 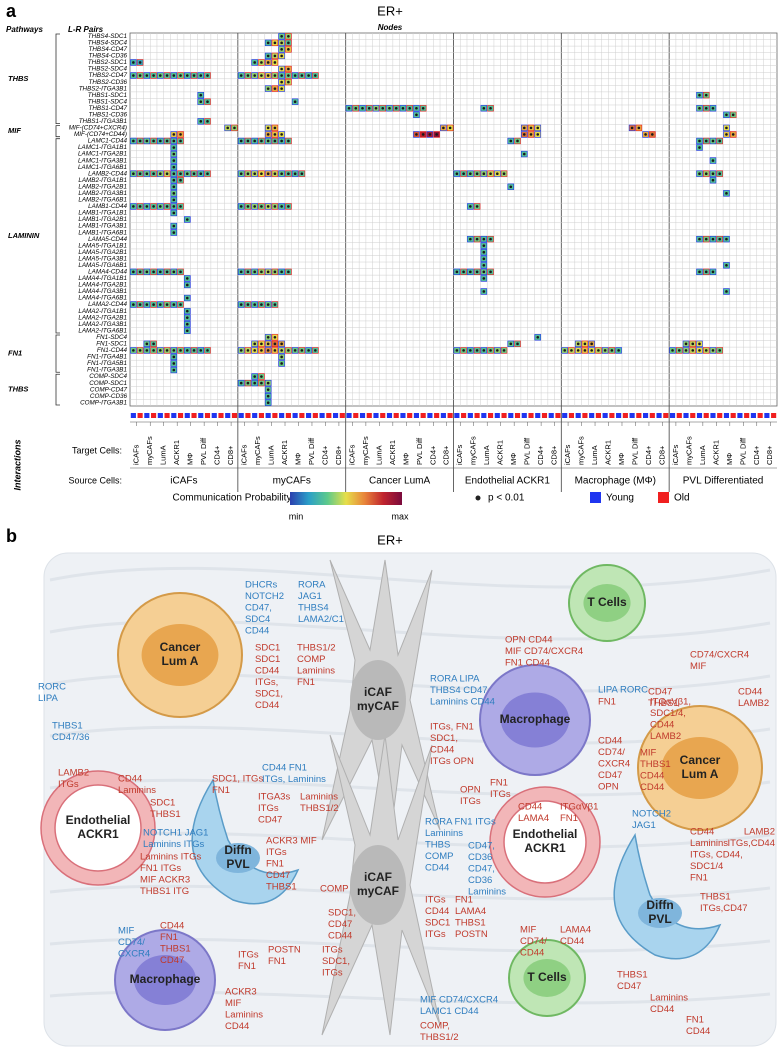 What do you see at coordinates (392, 452) in the screenshot?
I see `target-label: ACKR1` at bounding box center [392, 452].